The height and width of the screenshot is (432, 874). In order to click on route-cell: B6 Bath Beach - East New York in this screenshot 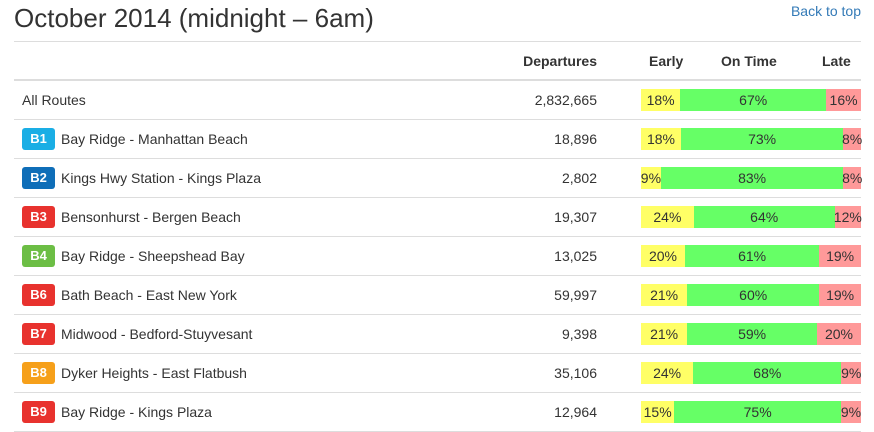, I will do `click(129, 295)`.